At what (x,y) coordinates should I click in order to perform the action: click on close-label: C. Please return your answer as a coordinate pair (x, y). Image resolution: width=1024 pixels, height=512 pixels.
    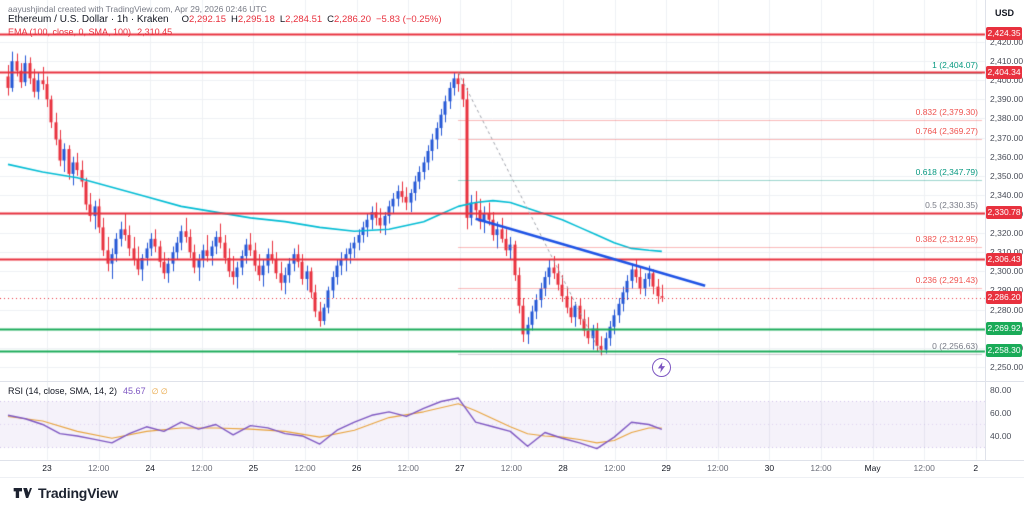
    Looking at the image, I should click on (331, 19).